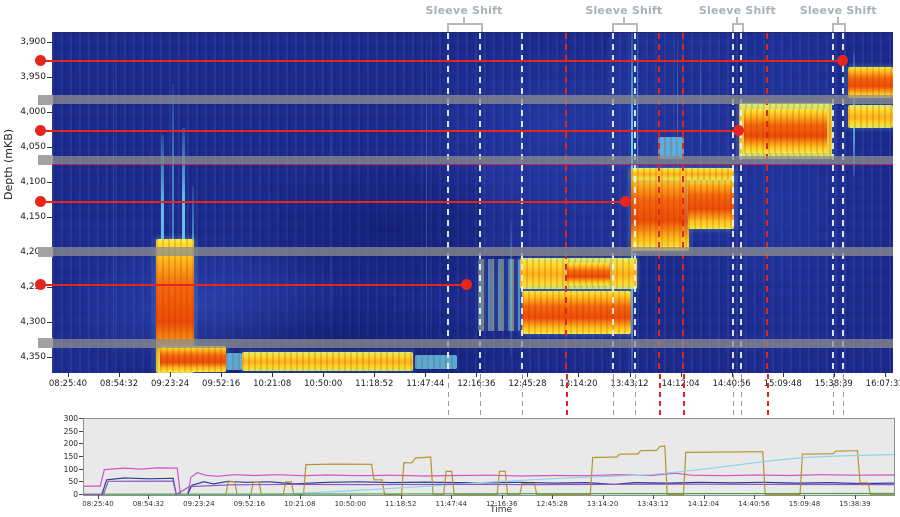 The image size is (900, 517). I want to click on timeline-value-tick-label: 50, so click(73, 482).